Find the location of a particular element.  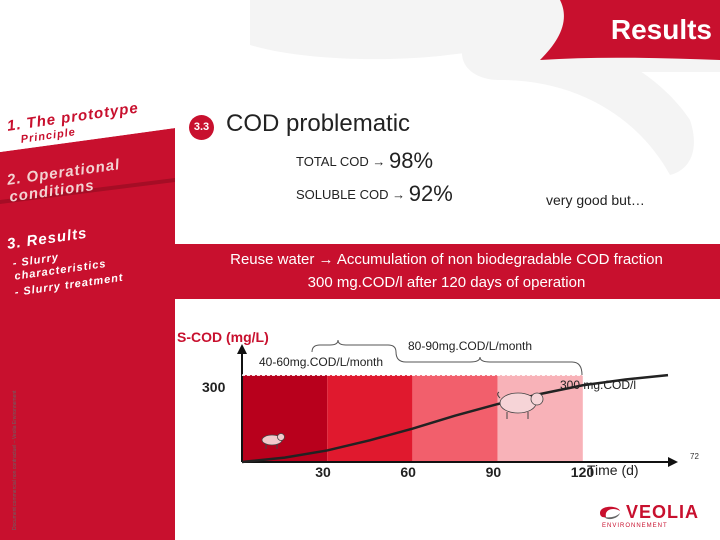

pig-icon is located at coordinates (520, 405).